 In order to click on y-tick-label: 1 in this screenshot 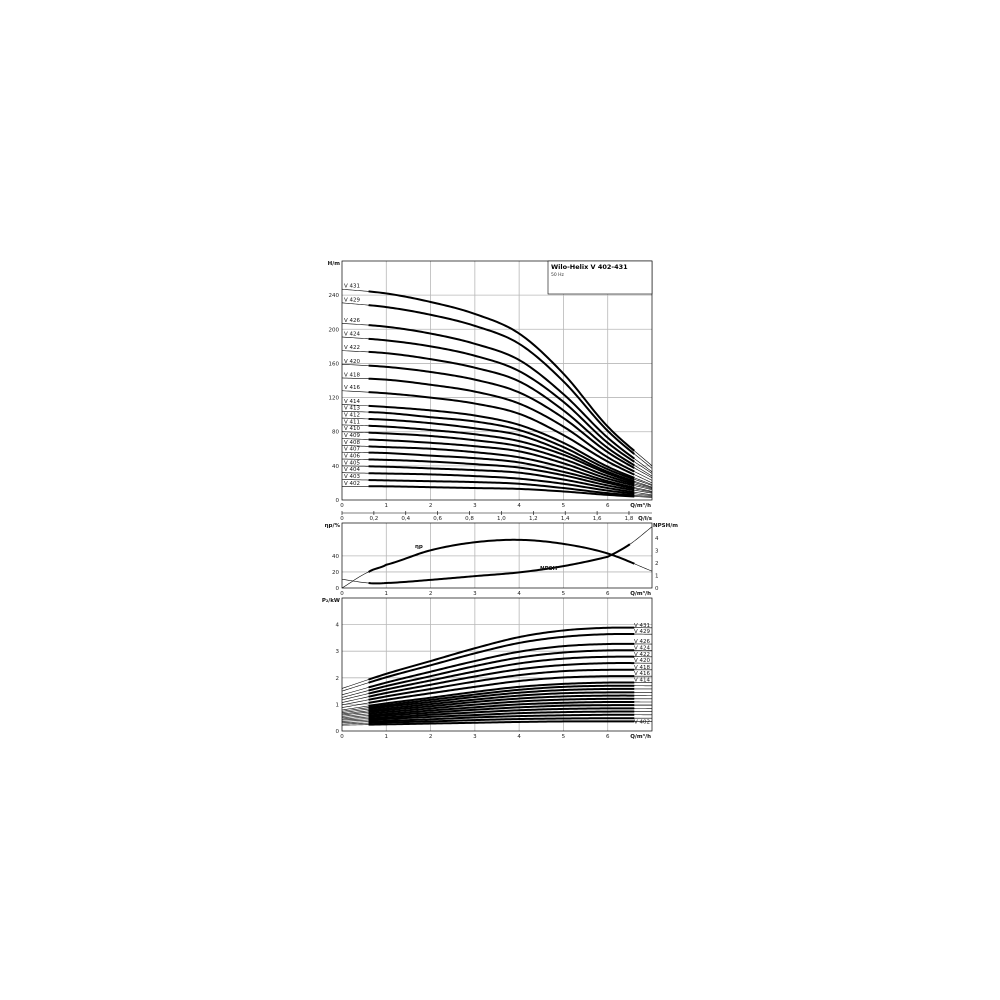, I will do `click(338, 705)`.